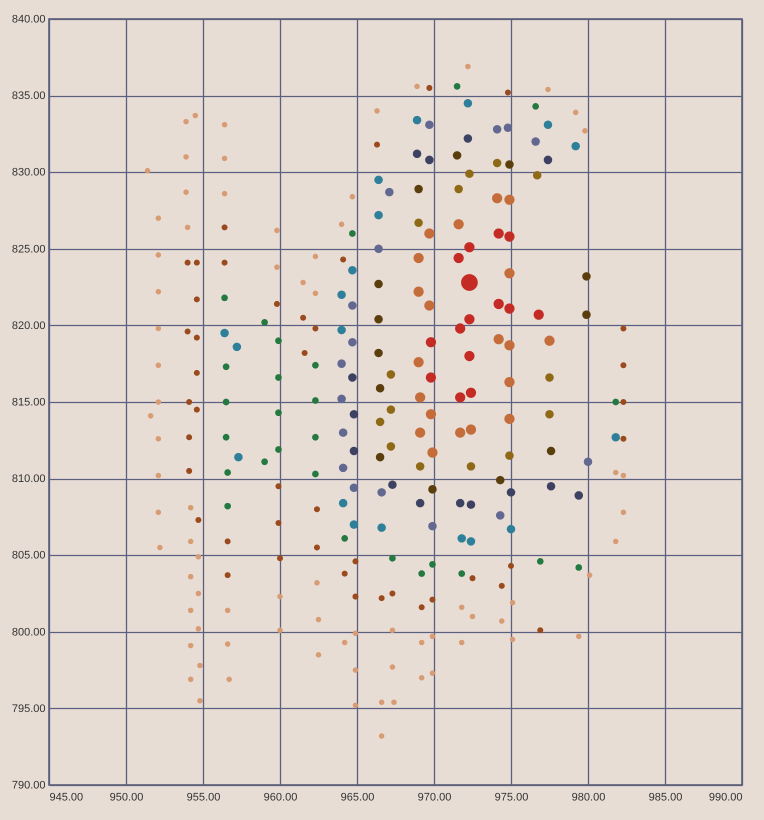  What do you see at coordinates (29, 479) in the screenshot?
I see `y-tick-label: 810.00` at bounding box center [29, 479].